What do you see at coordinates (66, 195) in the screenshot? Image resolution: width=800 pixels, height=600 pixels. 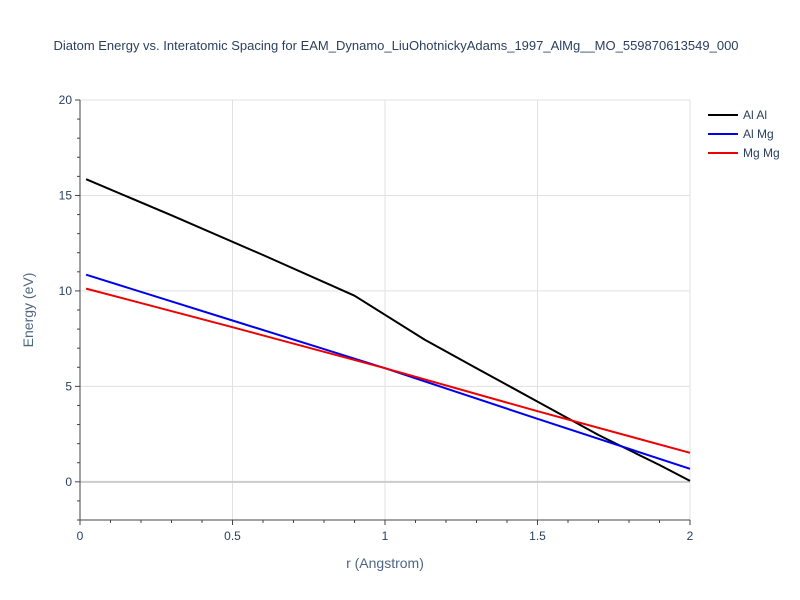 I see `y-tick-label: 15` at bounding box center [66, 195].